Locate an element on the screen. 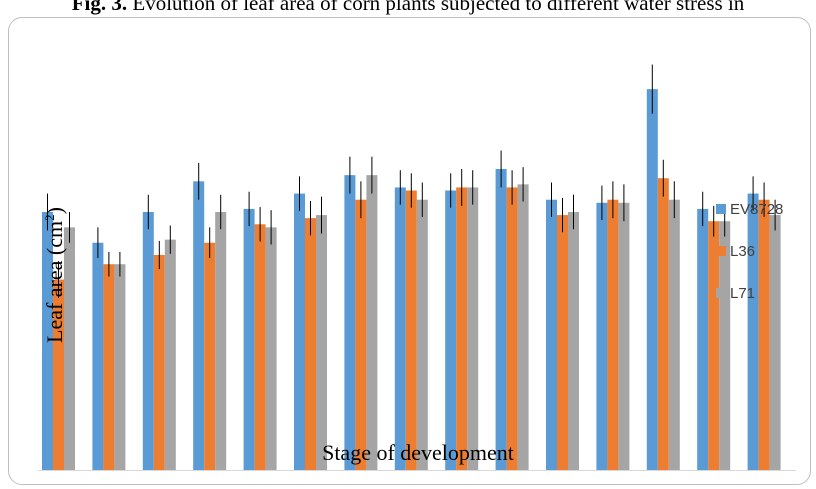 This screenshot has width=816, height=489. legend-label-l36: L36 is located at coordinates (742, 251).